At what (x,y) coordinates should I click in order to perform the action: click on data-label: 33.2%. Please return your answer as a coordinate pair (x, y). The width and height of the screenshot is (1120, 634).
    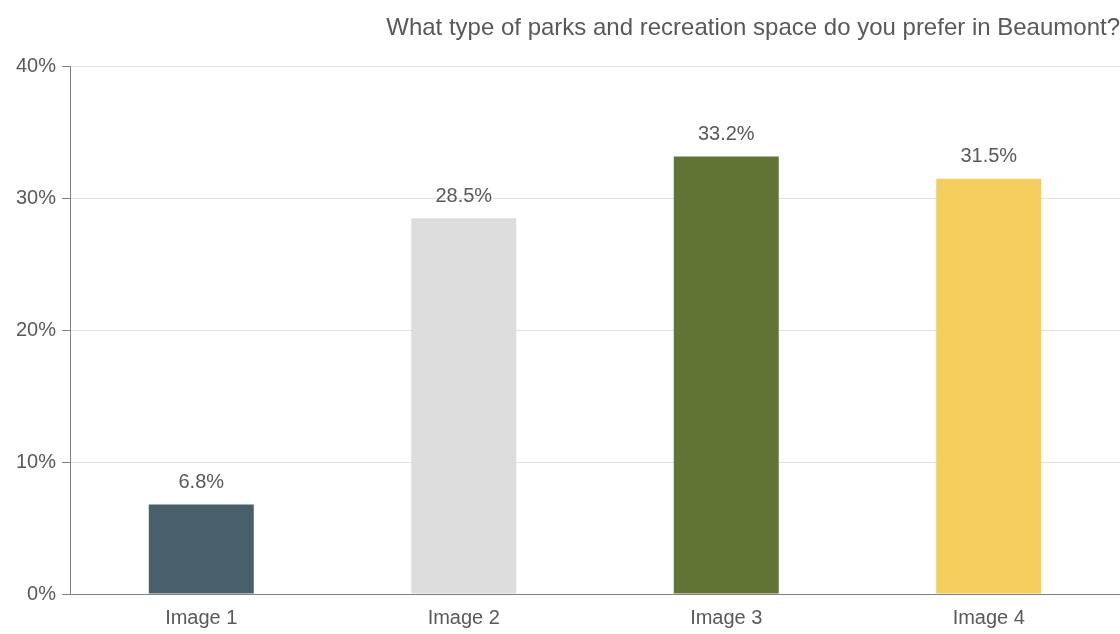
    Looking at the image, I should click on (726, 132).